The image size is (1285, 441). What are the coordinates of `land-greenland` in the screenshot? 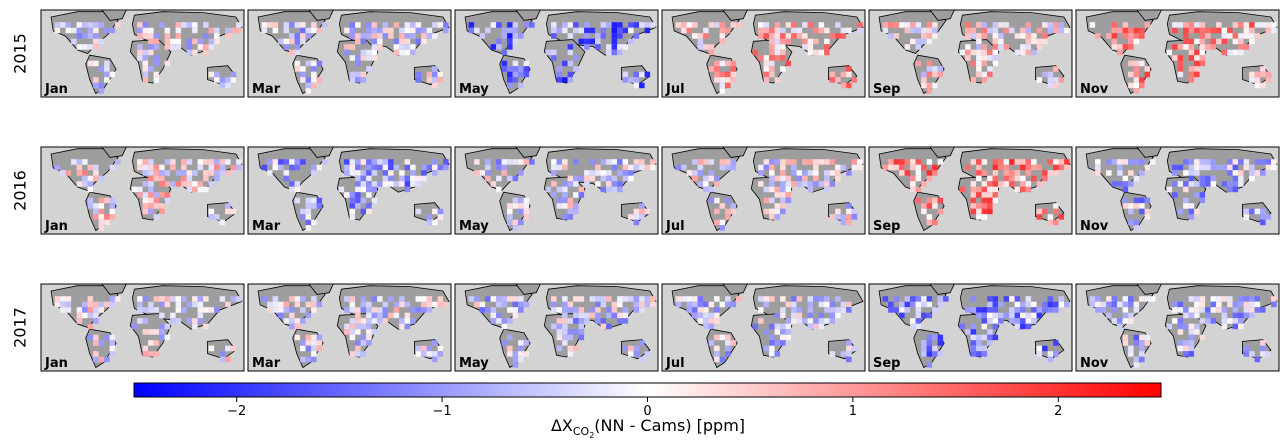 It's located at (942, 152).